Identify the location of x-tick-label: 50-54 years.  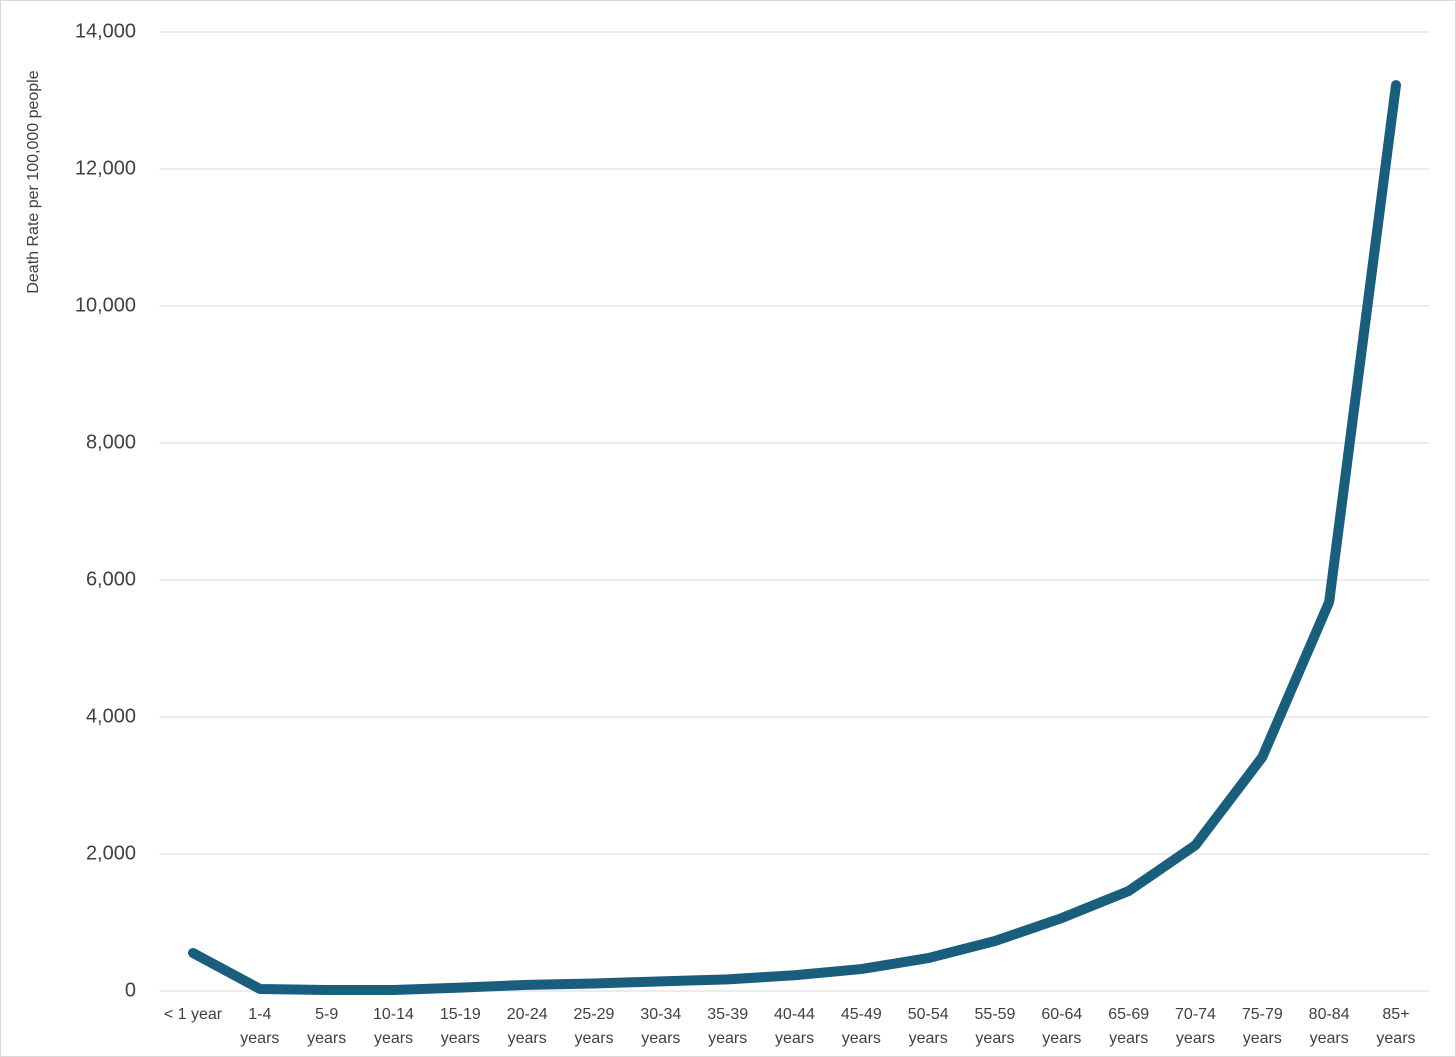
(928, 1026).